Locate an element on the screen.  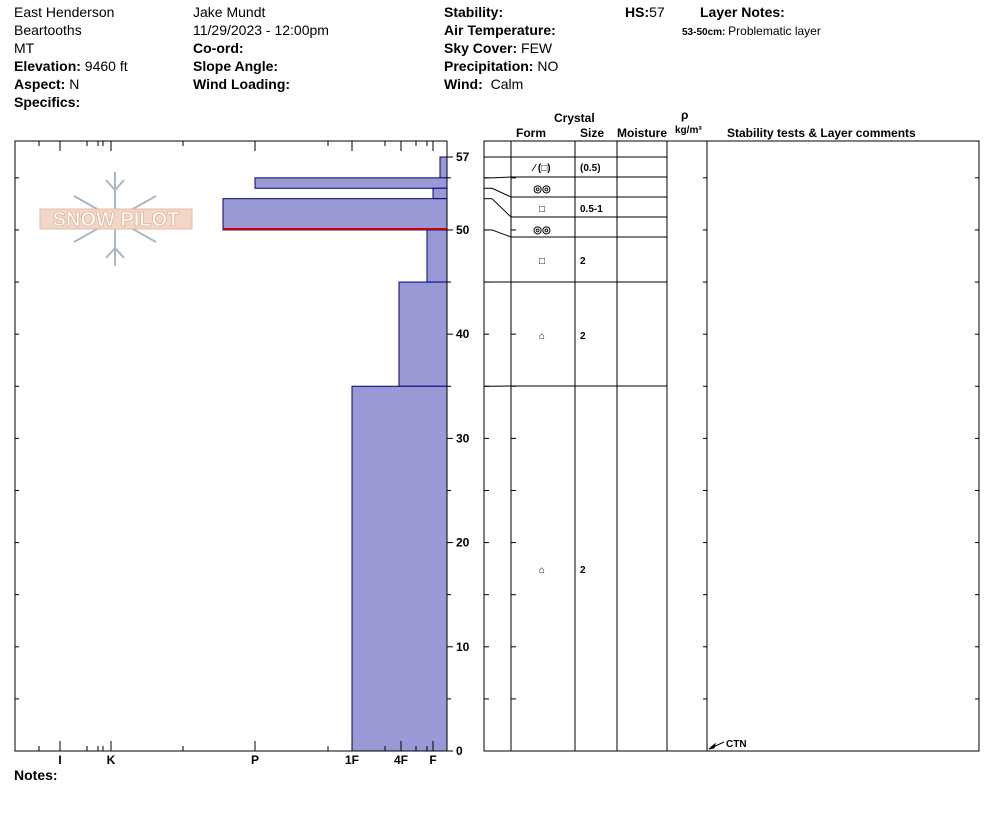
size-header: Size is located at coordinates (592, 133).